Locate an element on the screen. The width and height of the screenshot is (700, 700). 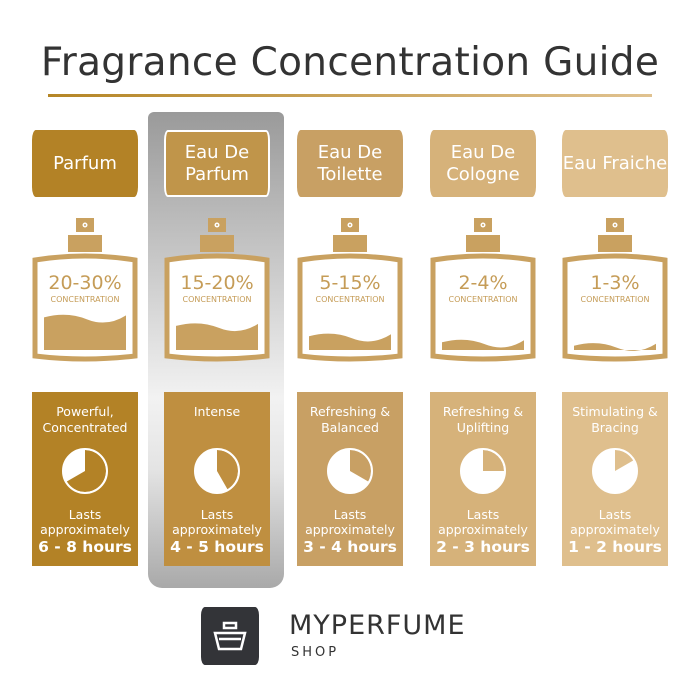
type-name: Eau Fraiche is located at coordinates (615, 163).